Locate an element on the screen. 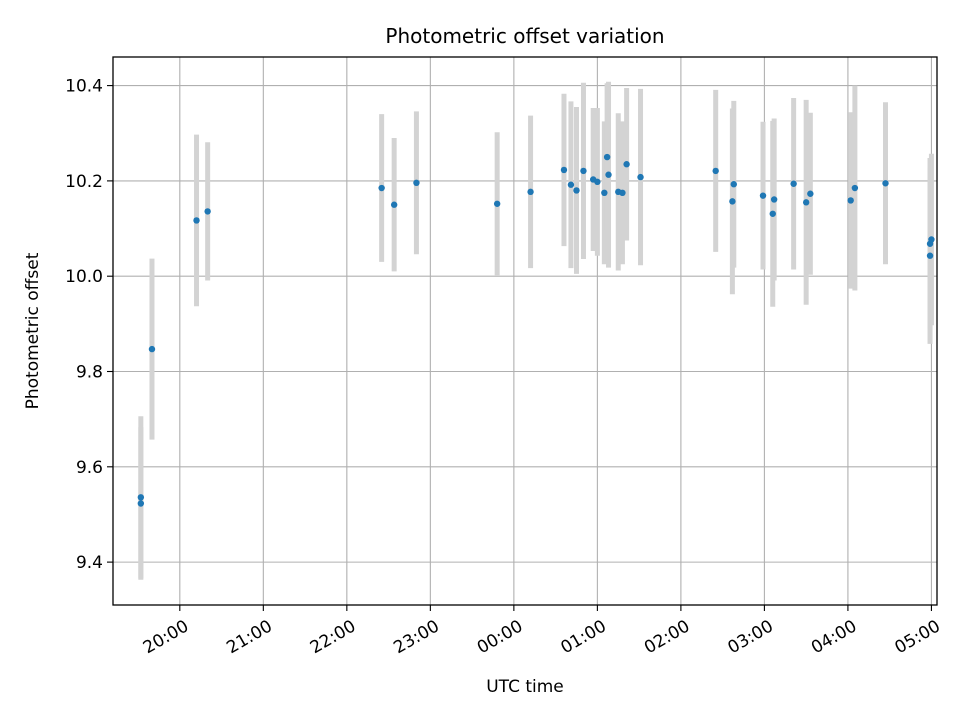  y-tick-label: 10.2 is located at coordinates (84, 182).